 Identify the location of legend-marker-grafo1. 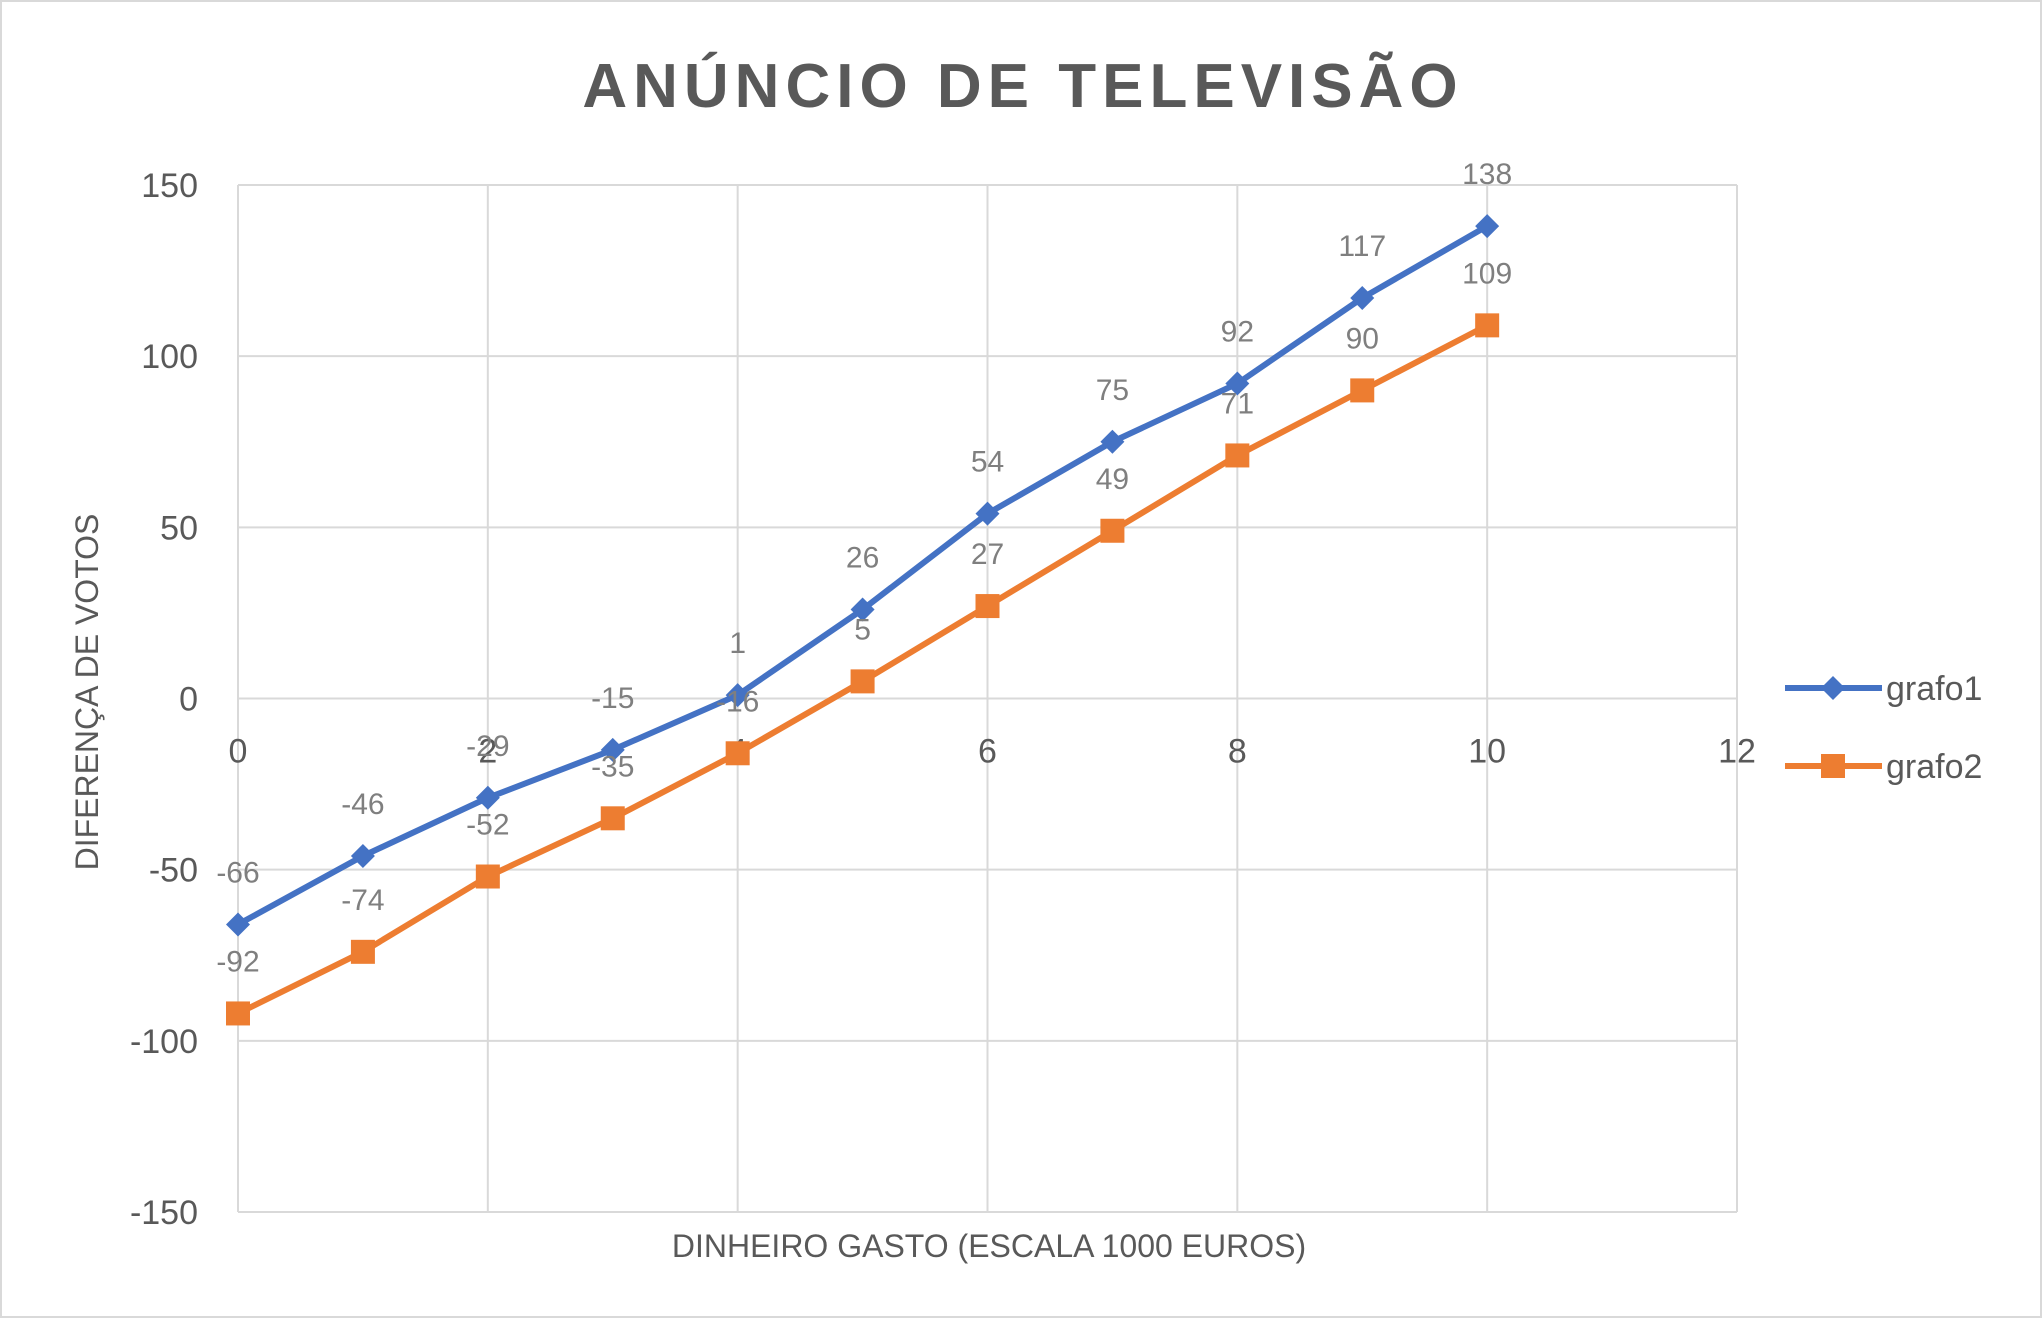
(1833, 688).